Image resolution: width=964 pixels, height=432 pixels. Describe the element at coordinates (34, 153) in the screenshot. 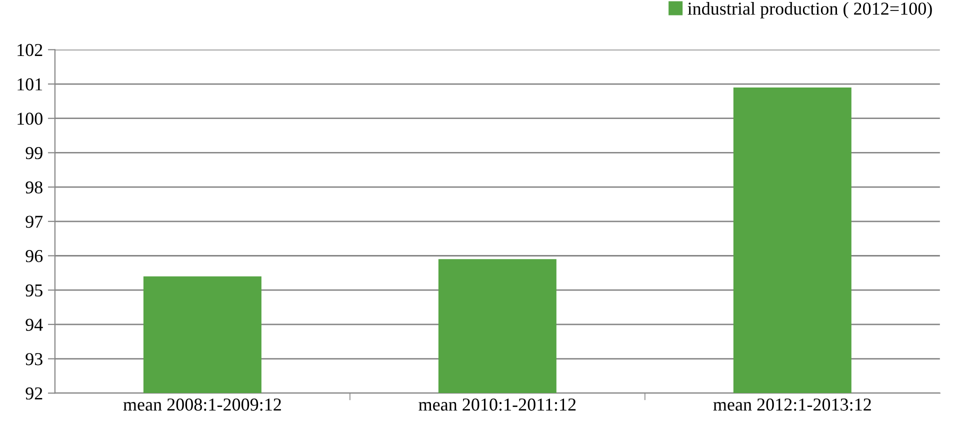

I see `y-tick-label: 99` at that location.